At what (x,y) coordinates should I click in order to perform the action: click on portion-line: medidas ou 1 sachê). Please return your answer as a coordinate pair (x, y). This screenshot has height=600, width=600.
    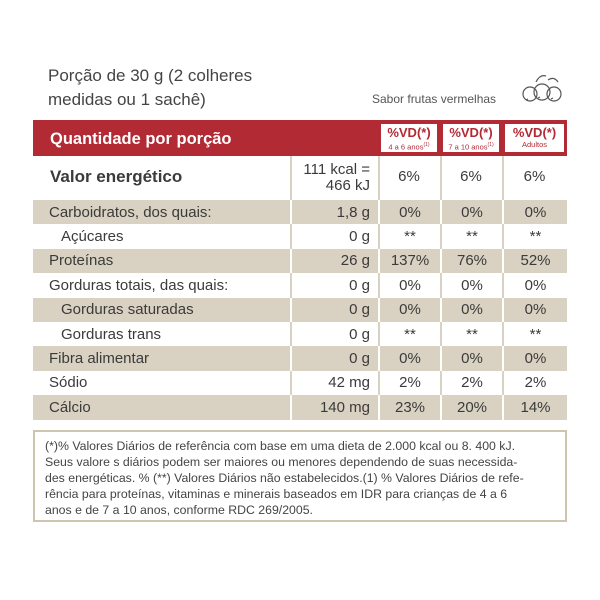
    Looking at the image, I should click on (127, 99).